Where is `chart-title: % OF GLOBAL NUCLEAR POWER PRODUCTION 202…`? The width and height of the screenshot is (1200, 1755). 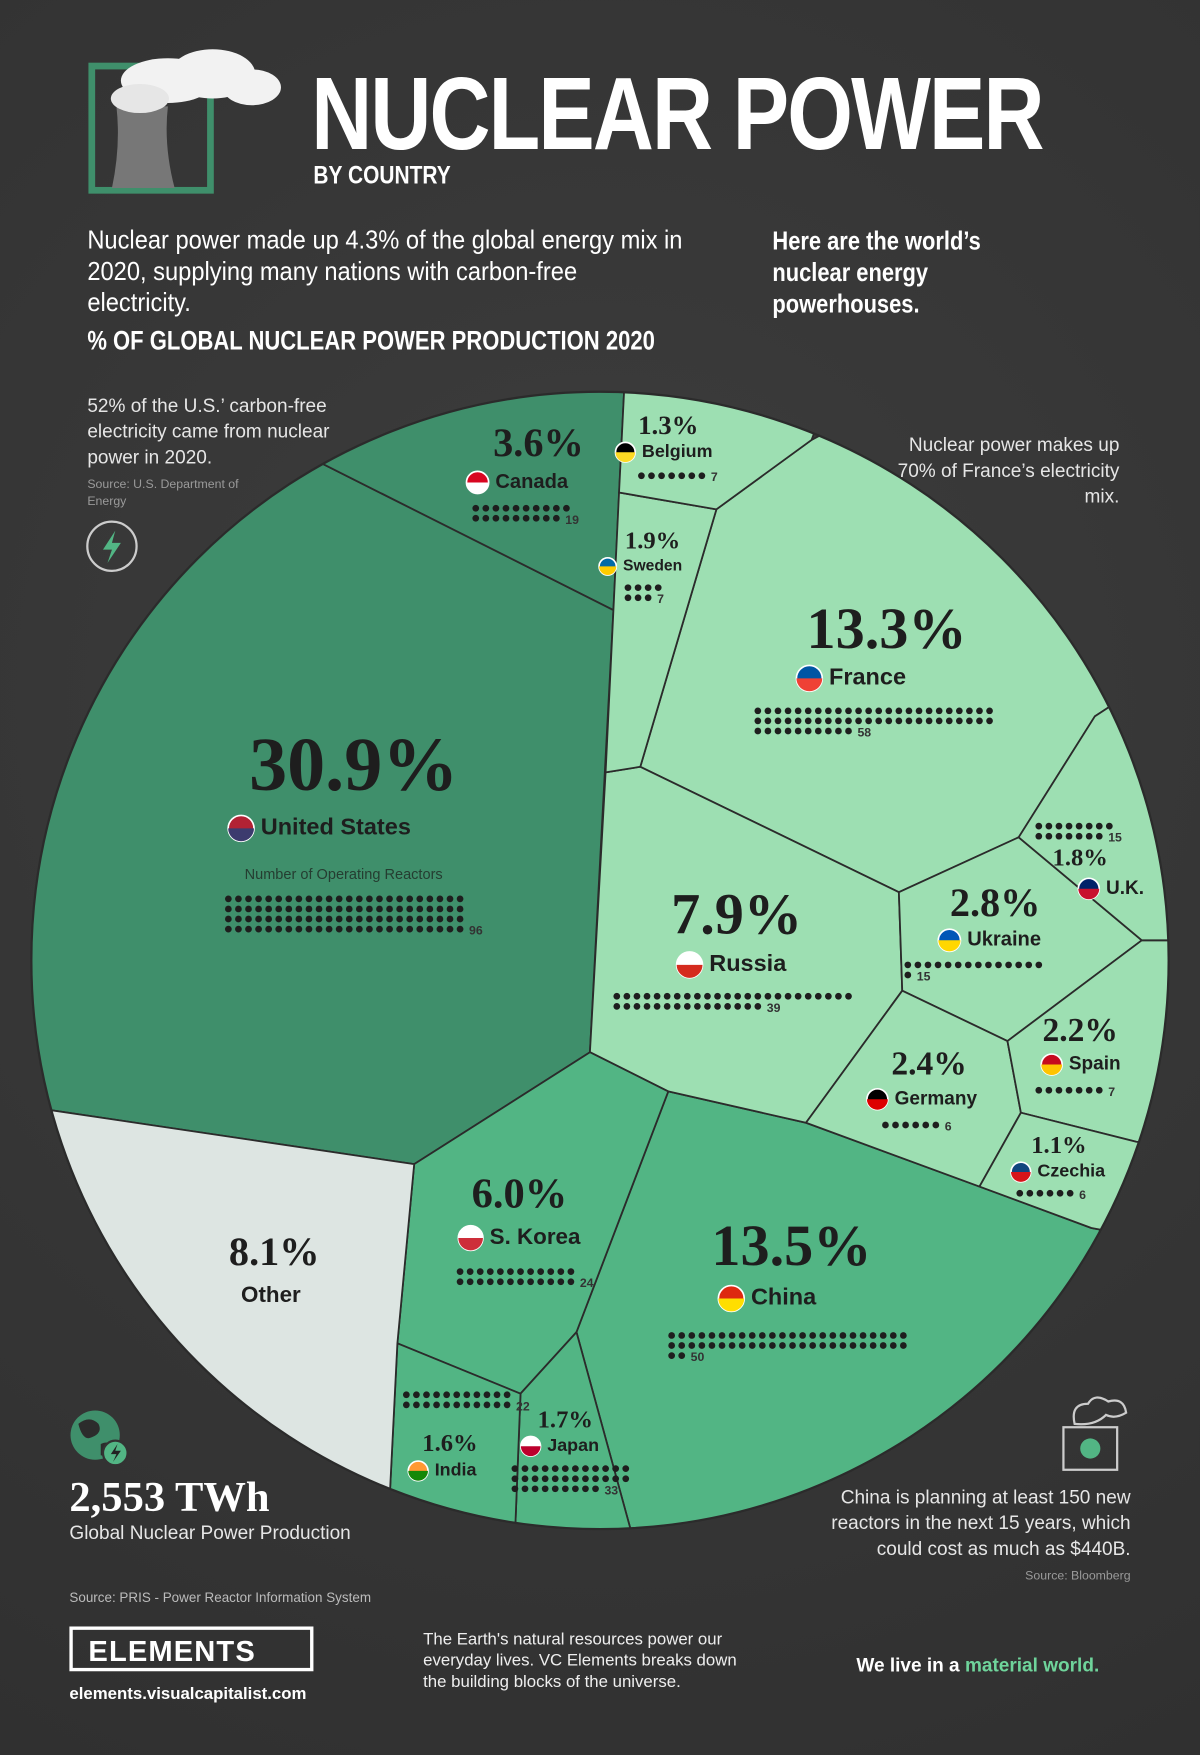
chart-title: % OF GLOBAL NUCLEAR POWER PRODUCTION 202… is located at coordinates (371, 340).